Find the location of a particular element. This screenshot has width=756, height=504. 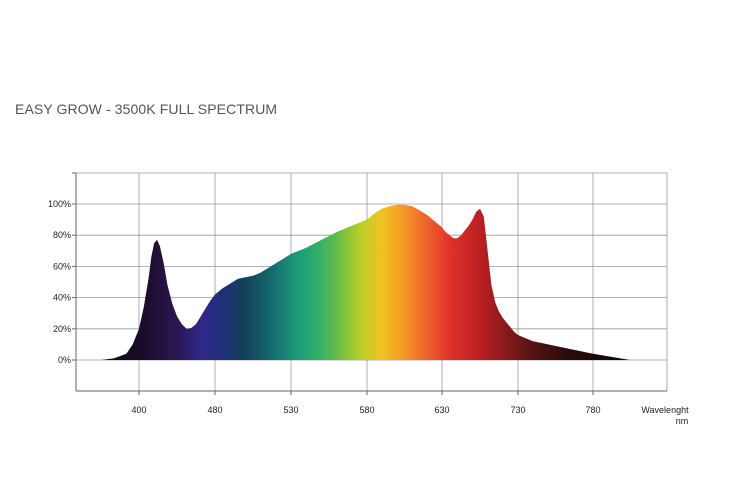

y-tick-label: 20% is located at coordinates (62, 329).